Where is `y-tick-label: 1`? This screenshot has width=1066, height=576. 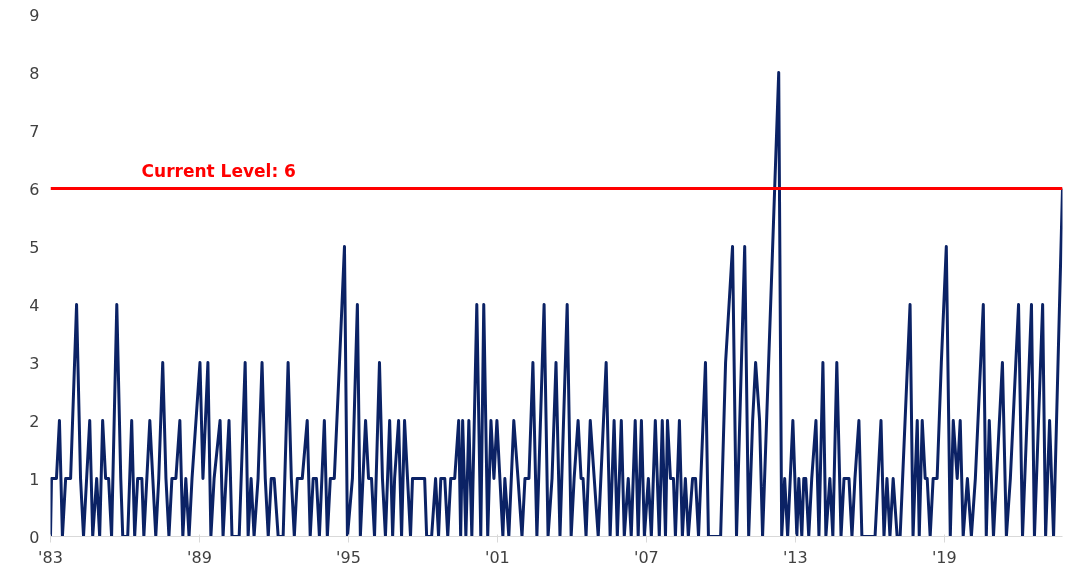 y-tick-label: 1 is located at coordinates (34, 479).